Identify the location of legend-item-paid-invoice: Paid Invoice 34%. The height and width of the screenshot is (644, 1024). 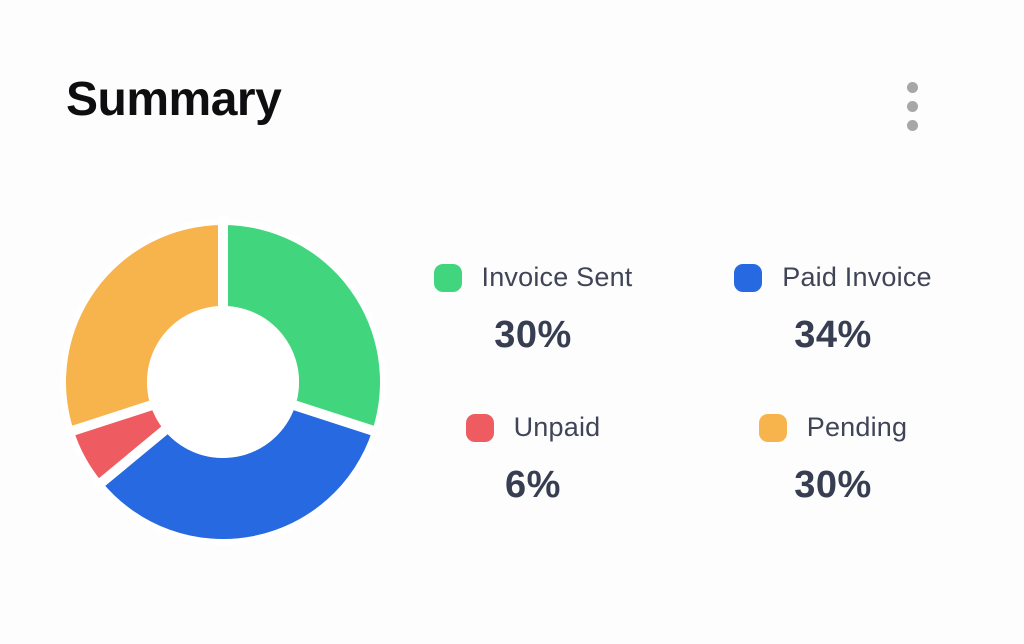
(833, 337).